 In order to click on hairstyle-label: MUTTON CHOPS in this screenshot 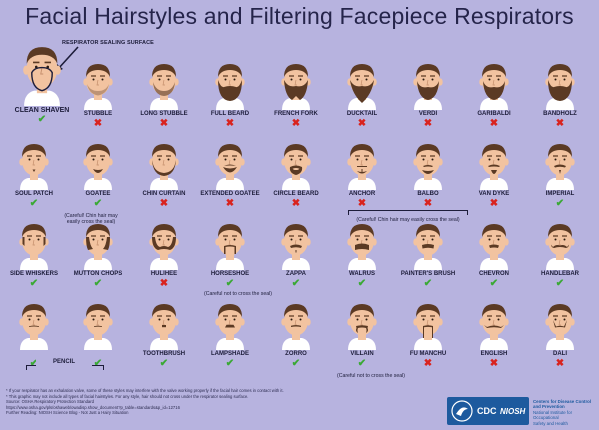, I will do `click(98, 274)`.